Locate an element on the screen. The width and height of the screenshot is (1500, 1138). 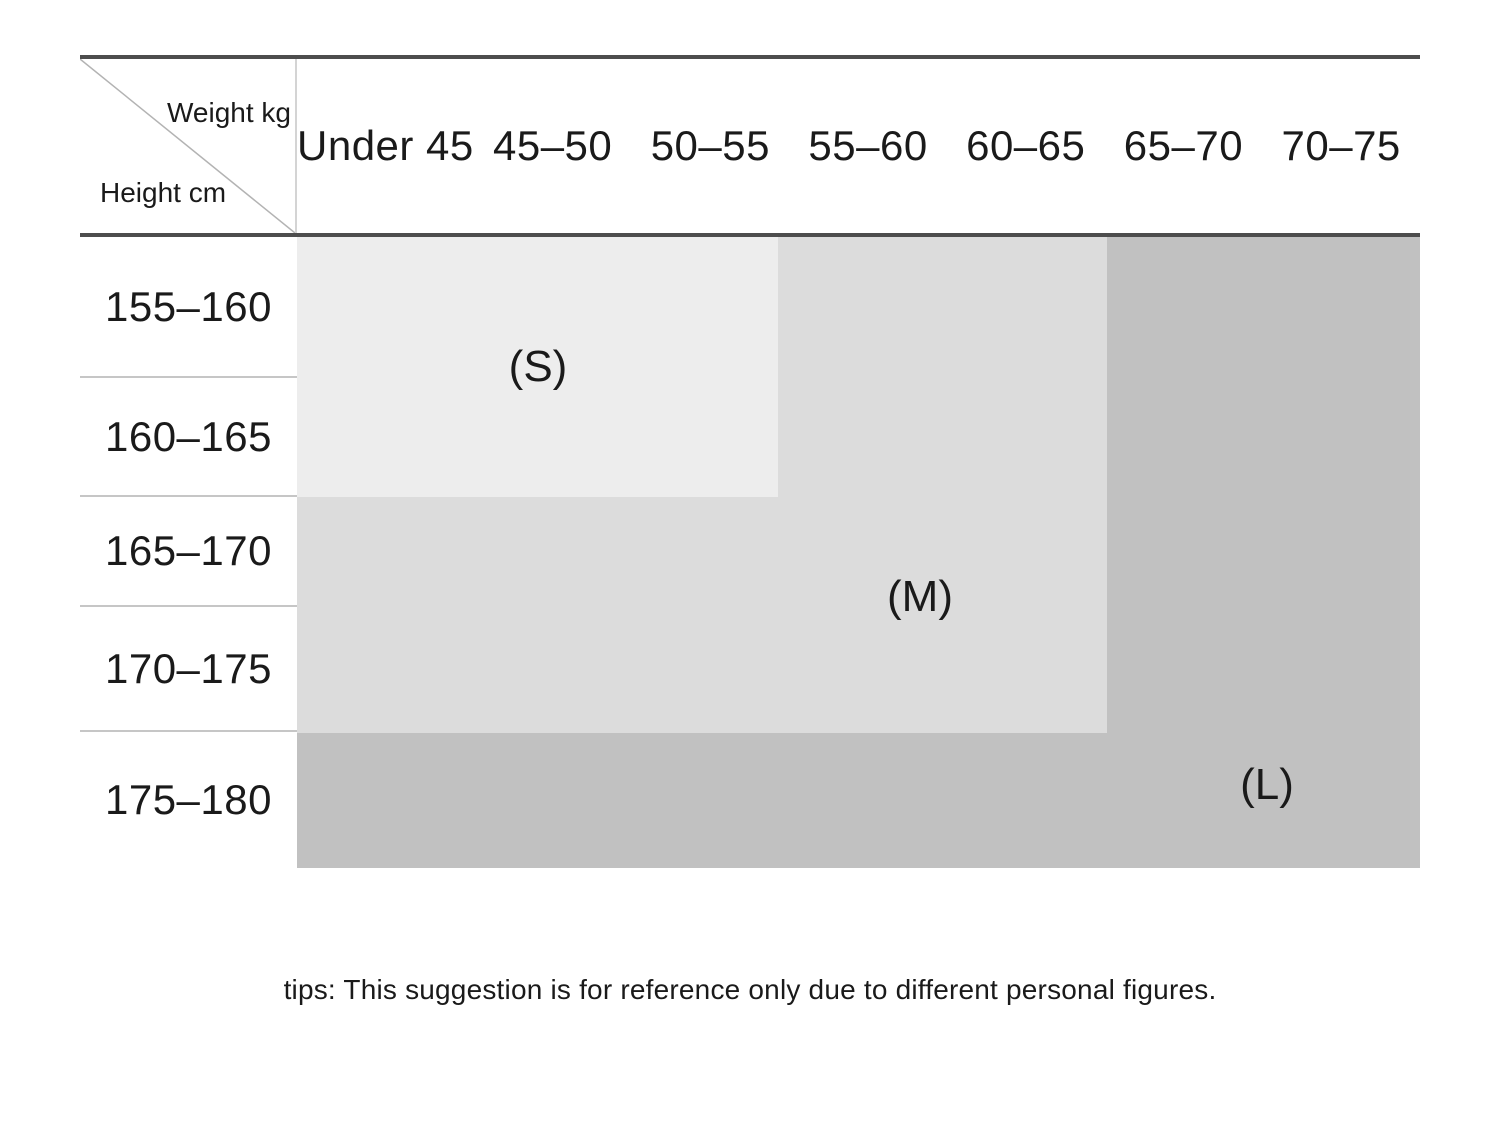
size-region-l-label: (L) is located at coordinates (1267, 784).